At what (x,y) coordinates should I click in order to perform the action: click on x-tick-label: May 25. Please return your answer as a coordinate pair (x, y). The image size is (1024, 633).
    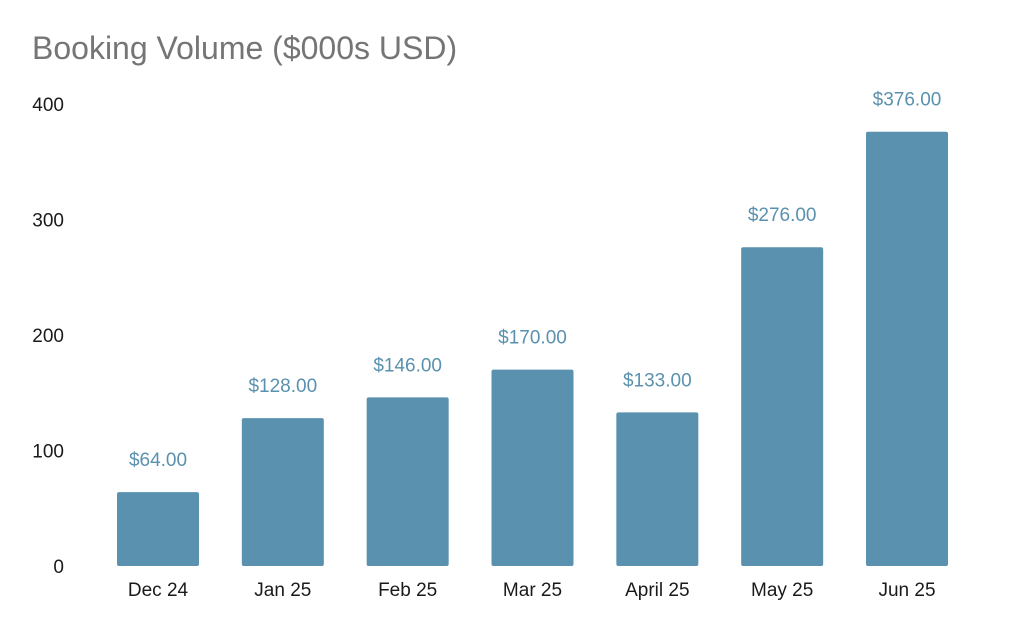
    Looking at the image, I should click on (782, 590).